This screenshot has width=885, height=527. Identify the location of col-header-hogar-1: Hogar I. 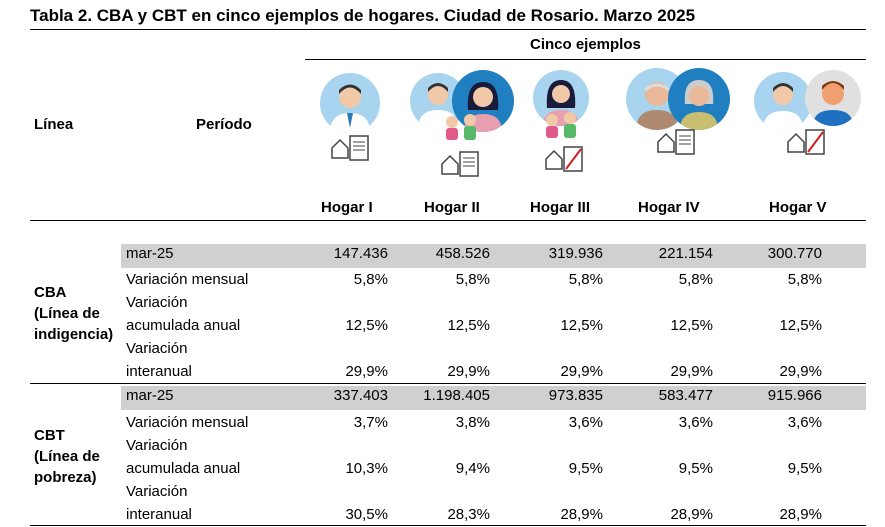
(347, 207).